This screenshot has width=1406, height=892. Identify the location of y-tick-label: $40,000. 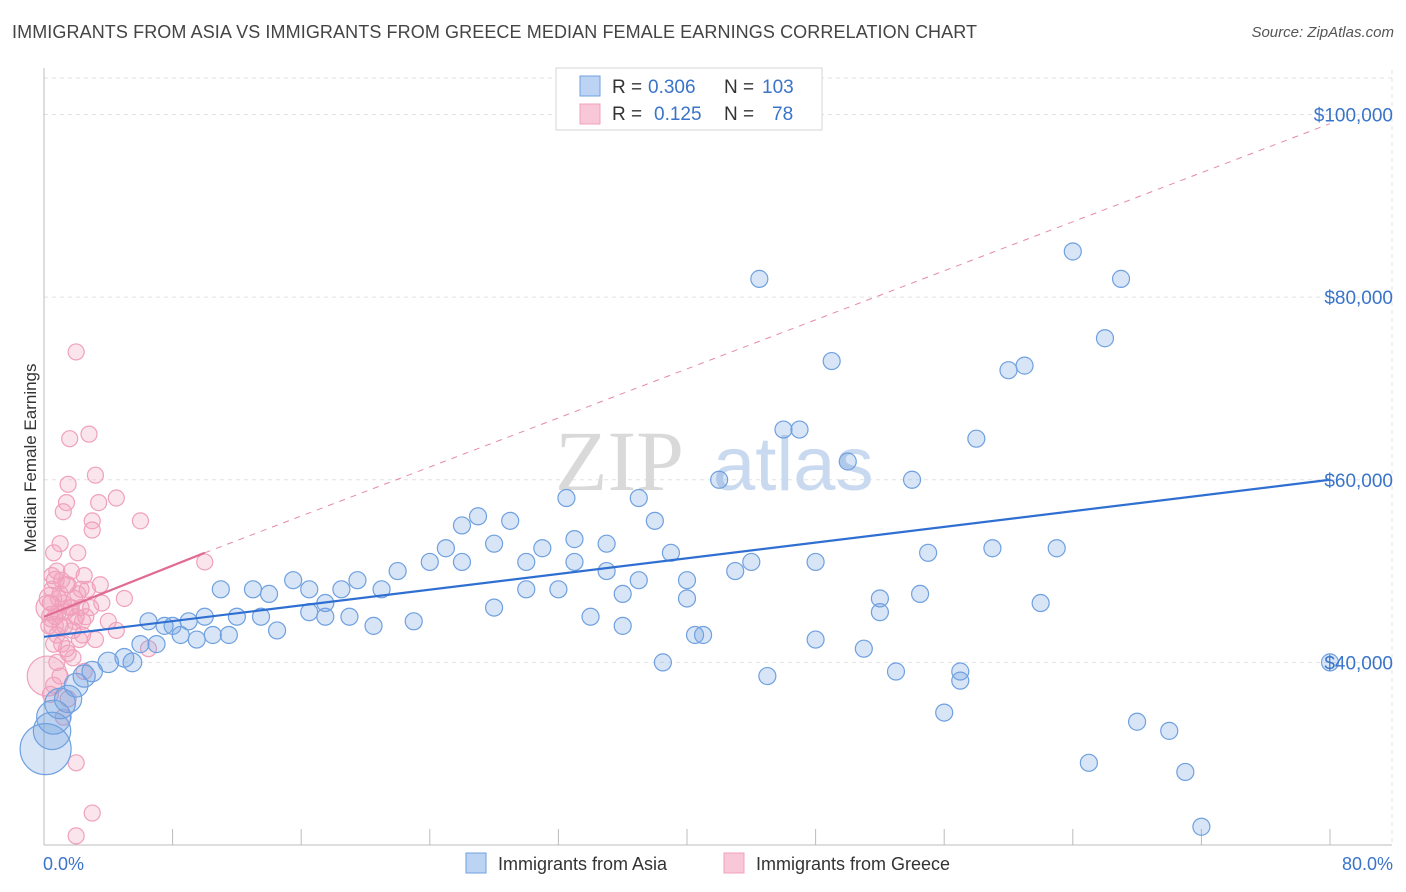
(1358, 663).